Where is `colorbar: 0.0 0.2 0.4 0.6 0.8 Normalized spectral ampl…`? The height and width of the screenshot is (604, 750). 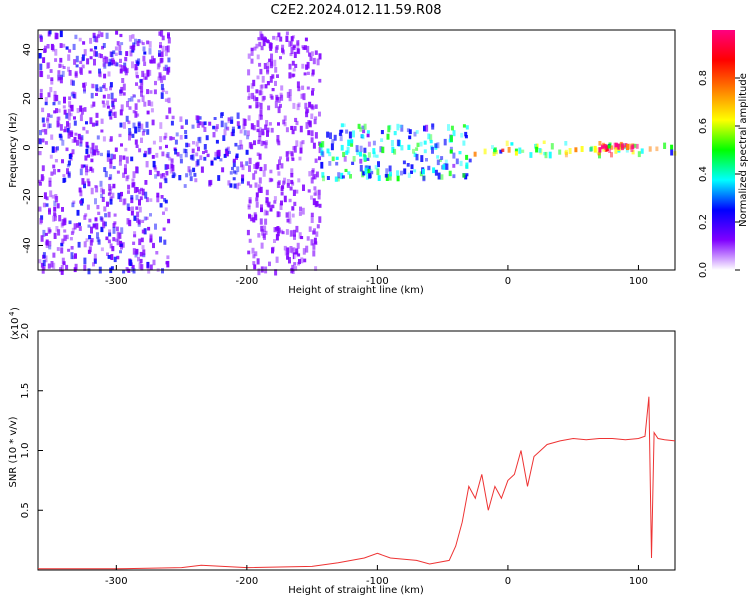 colorbar: 0.0 0.2 0.4 0.6 0.8 Normalized spectral ampl… is located at coordinates (723, 154).